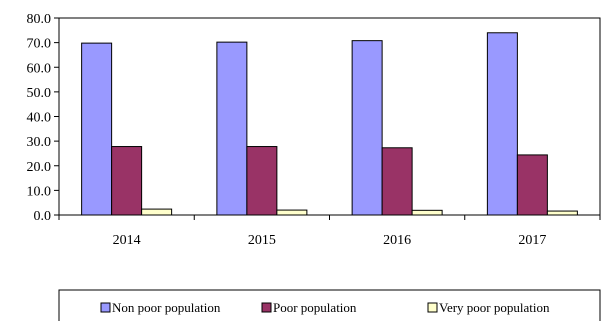 The image size is (605, 321). Describe the element at coordinates (532, 240) in the screenshot. I see `x-tick-label: 2017` at that location.